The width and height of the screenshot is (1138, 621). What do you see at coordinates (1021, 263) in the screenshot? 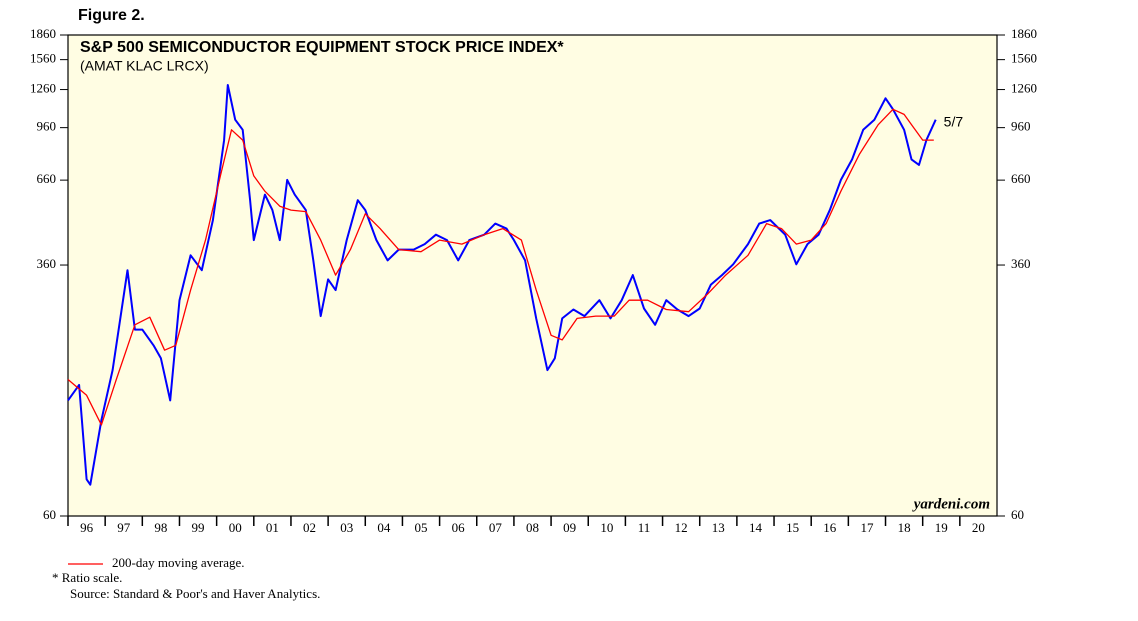
I see `y-tick-label-right: 360` at bounding box center [1021, 263].